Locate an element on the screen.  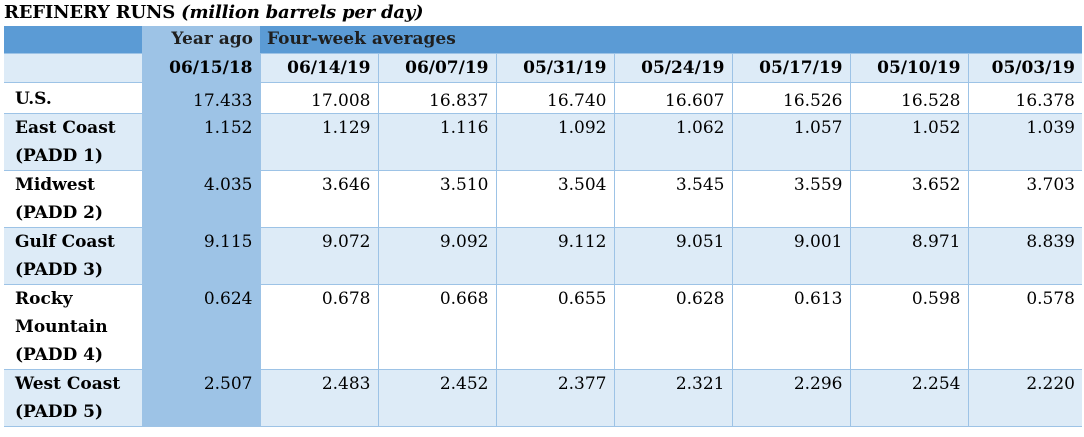
four-week-value: 1.062 is located at coordinates (673, 142).